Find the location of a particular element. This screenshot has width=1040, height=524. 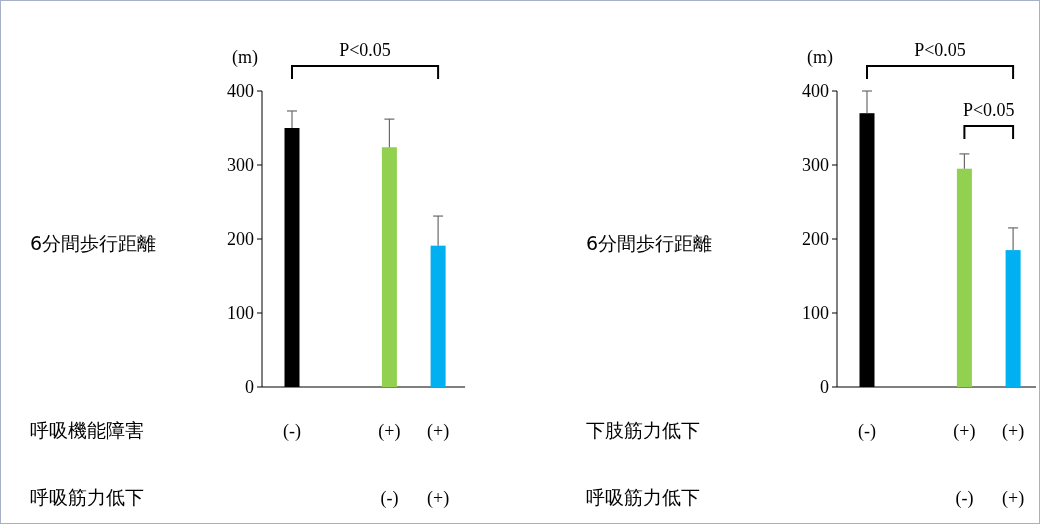

annotation: P<0.05 is located at coordinates (988, 110).